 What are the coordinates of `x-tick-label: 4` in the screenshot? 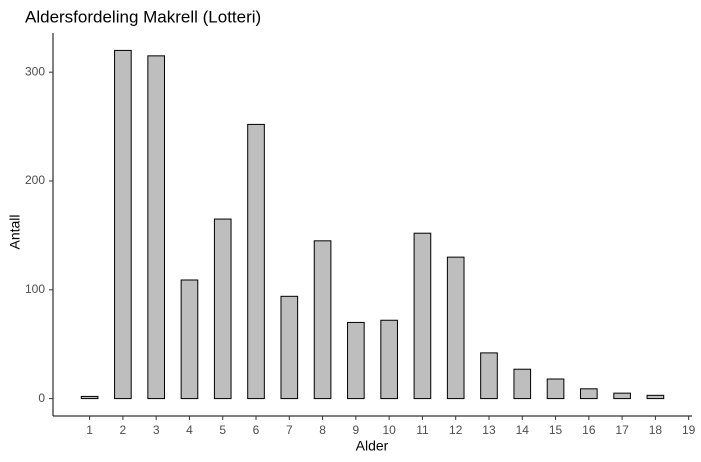 It's located at (189, 430).